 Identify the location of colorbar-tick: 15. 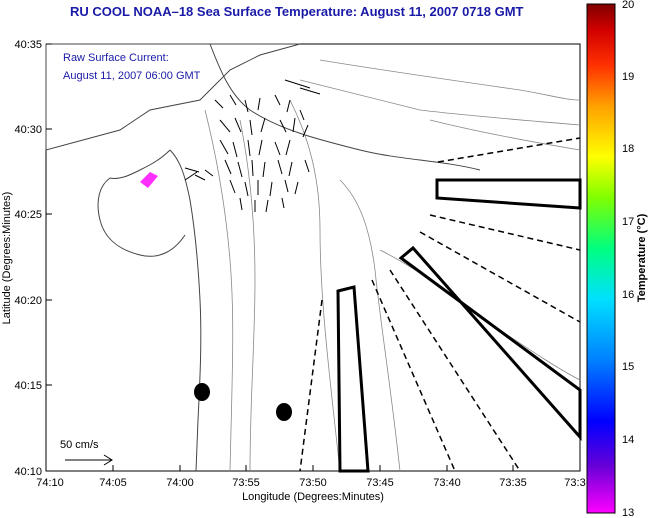
(628, 367).